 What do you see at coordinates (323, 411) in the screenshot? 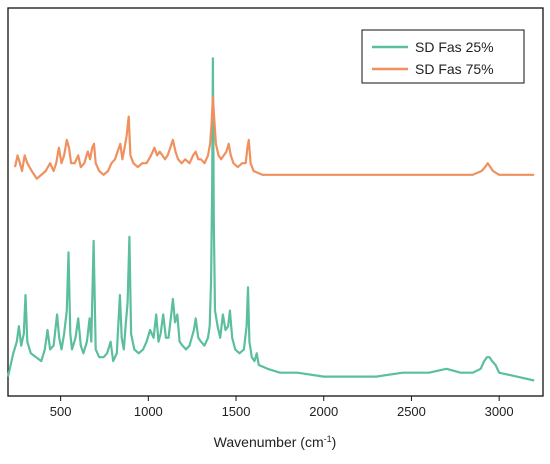
I see `x-tick-label-2000: 2000` at bounding box center [323, 411].